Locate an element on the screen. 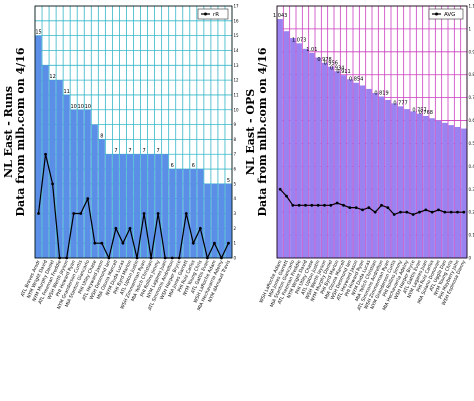 This screenshot has height=401, width=474. y-tick-label: 4 is located at coordinates (235, 198).